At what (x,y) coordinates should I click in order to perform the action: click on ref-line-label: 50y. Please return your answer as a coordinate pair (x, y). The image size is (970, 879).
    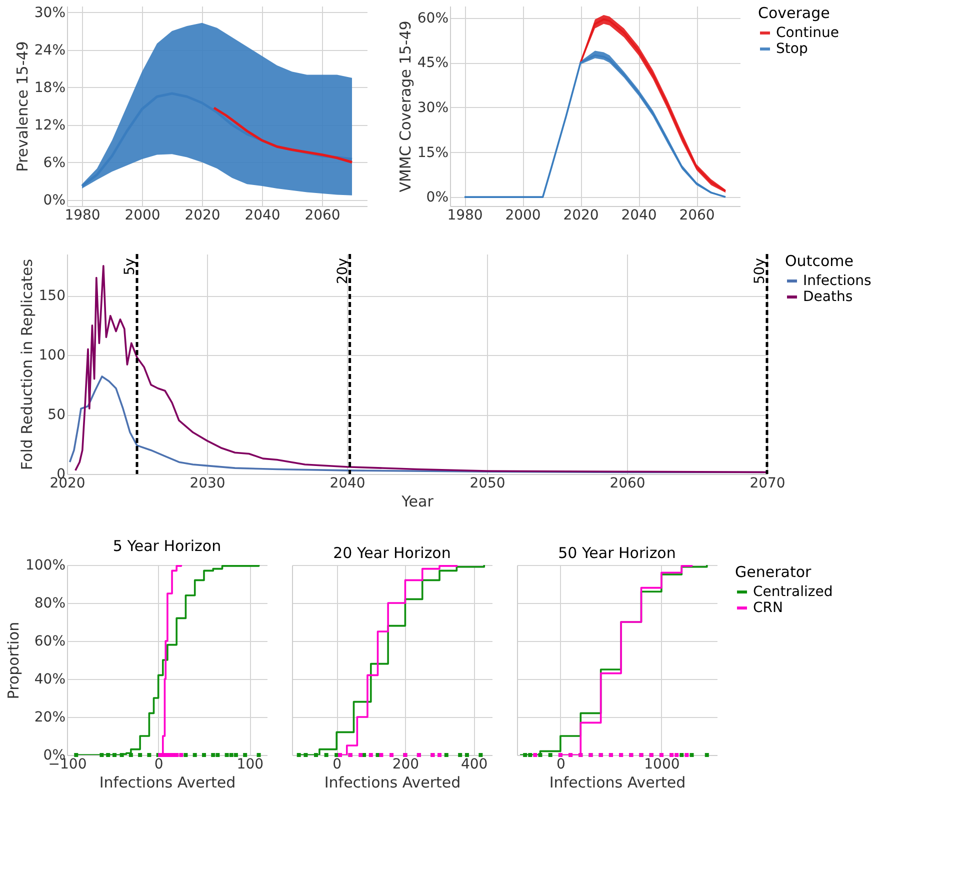
    Looking at the image, I should click on (760, 271).